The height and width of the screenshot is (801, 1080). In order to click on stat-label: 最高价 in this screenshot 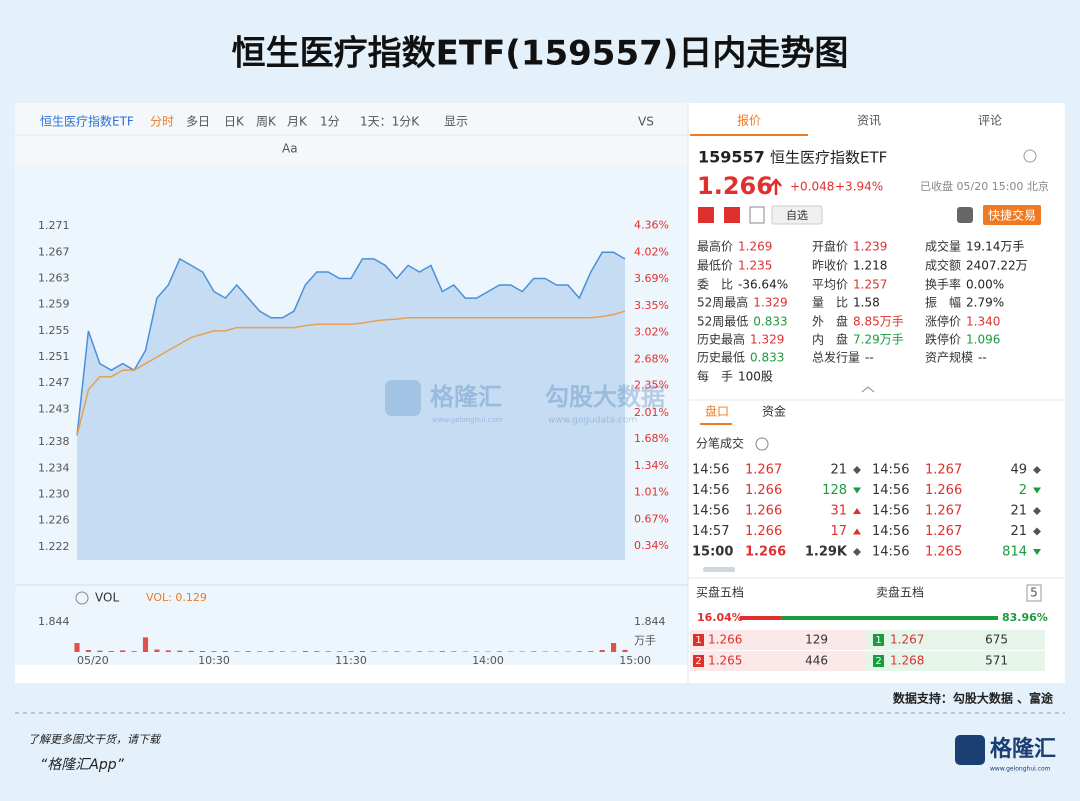, I will do `click(715, 246)`.